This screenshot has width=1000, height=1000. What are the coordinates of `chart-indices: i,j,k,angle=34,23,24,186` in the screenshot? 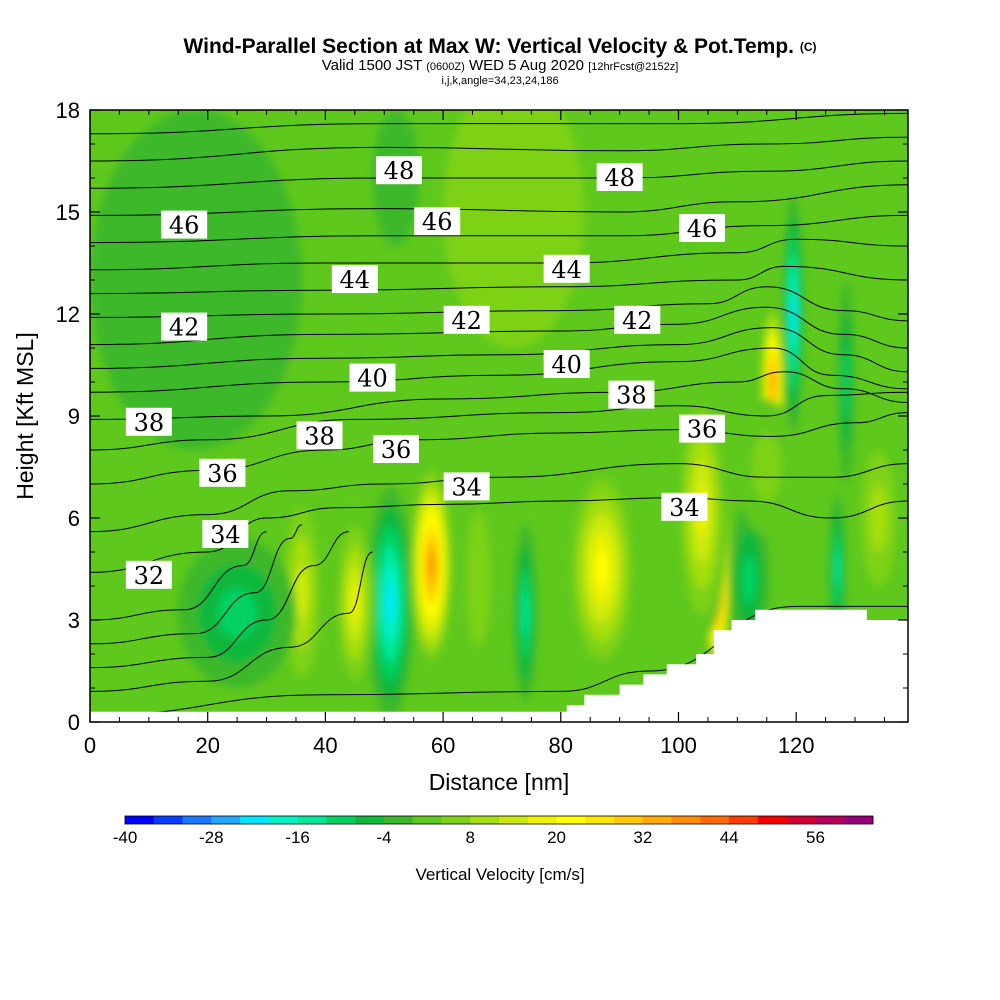 It's located at (500, 81).